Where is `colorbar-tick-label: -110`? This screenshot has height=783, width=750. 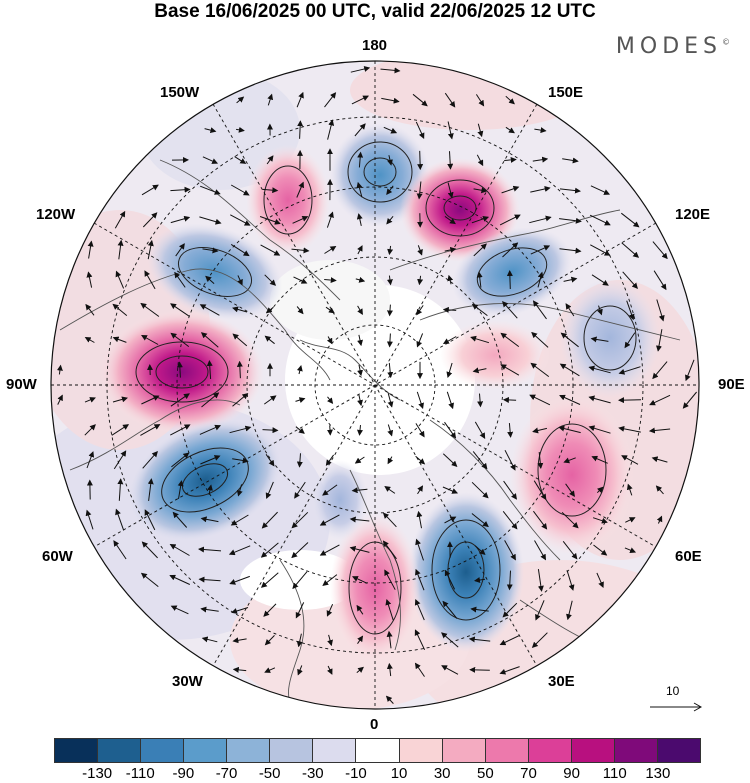
colorbar-tick-label: -110 is located at coordinates (140, 773).